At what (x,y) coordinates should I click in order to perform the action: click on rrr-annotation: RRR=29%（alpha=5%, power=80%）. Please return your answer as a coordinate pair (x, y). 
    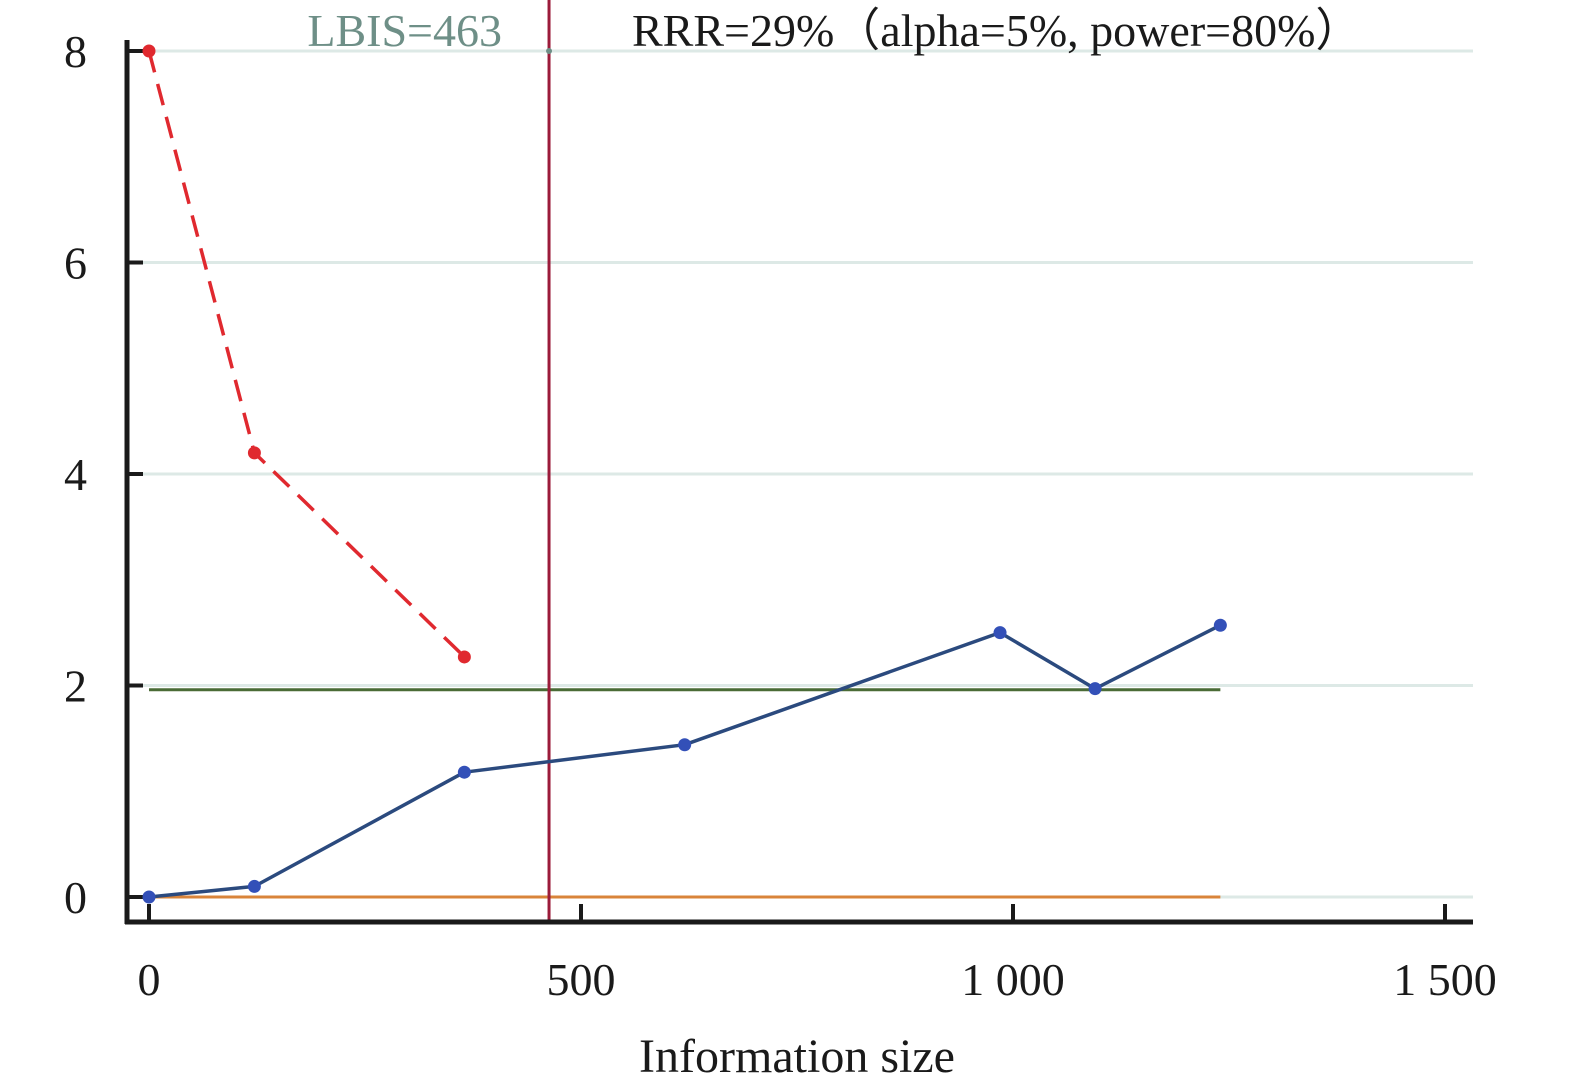
    Looking at the image, I should click on (996, 30).